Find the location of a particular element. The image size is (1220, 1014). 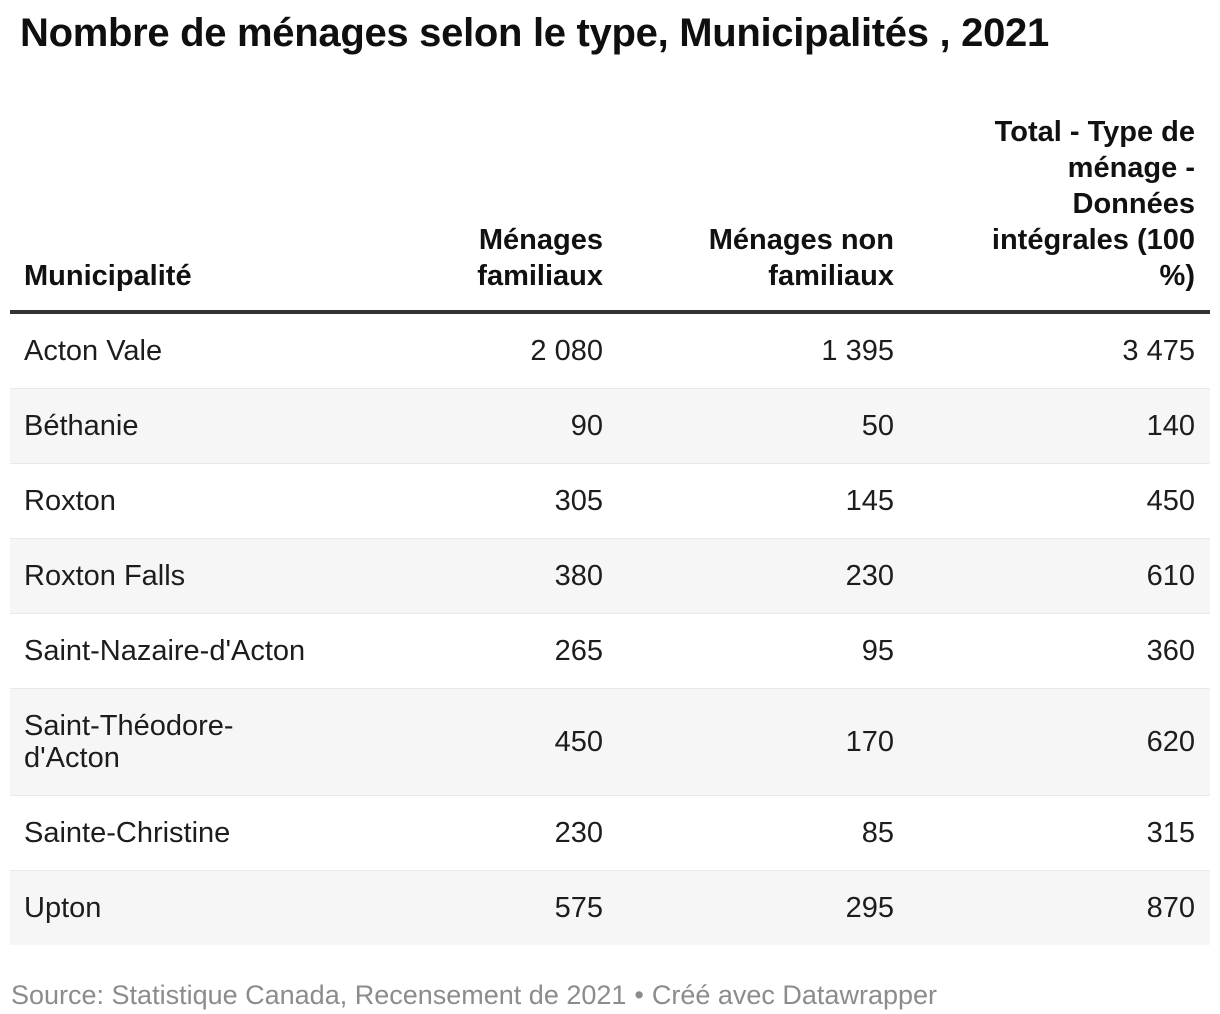

cell-municipality: Saint-Théodore- d'Acton is located at coordinates (129, 742).